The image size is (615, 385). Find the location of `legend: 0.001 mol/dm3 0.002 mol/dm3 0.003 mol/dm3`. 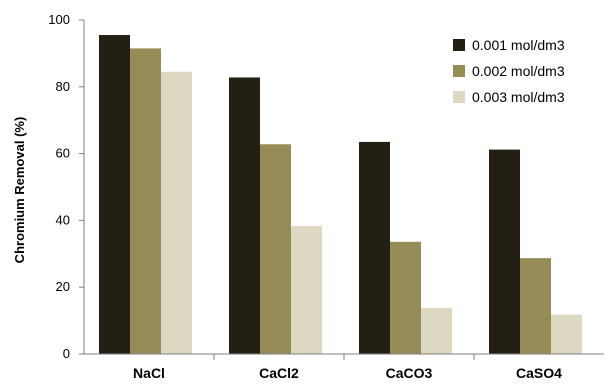

legend: 0.001 mol/dm3 0.002 mol/dm3 0.003 mol/dm3 is located at coordinates (509, 71).